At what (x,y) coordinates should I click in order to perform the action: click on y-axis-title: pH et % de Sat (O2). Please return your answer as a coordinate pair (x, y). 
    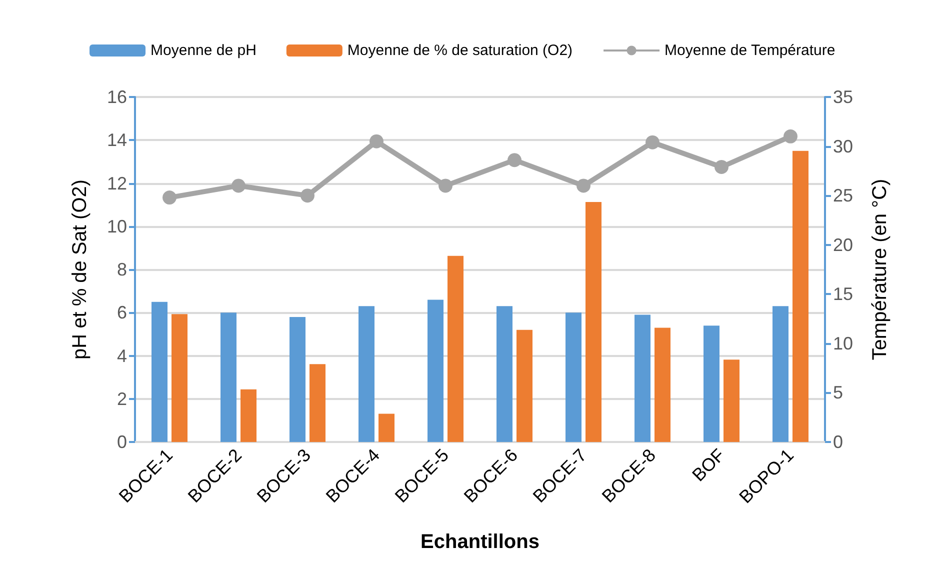
    Looking at the image, I should click on (80, 269).